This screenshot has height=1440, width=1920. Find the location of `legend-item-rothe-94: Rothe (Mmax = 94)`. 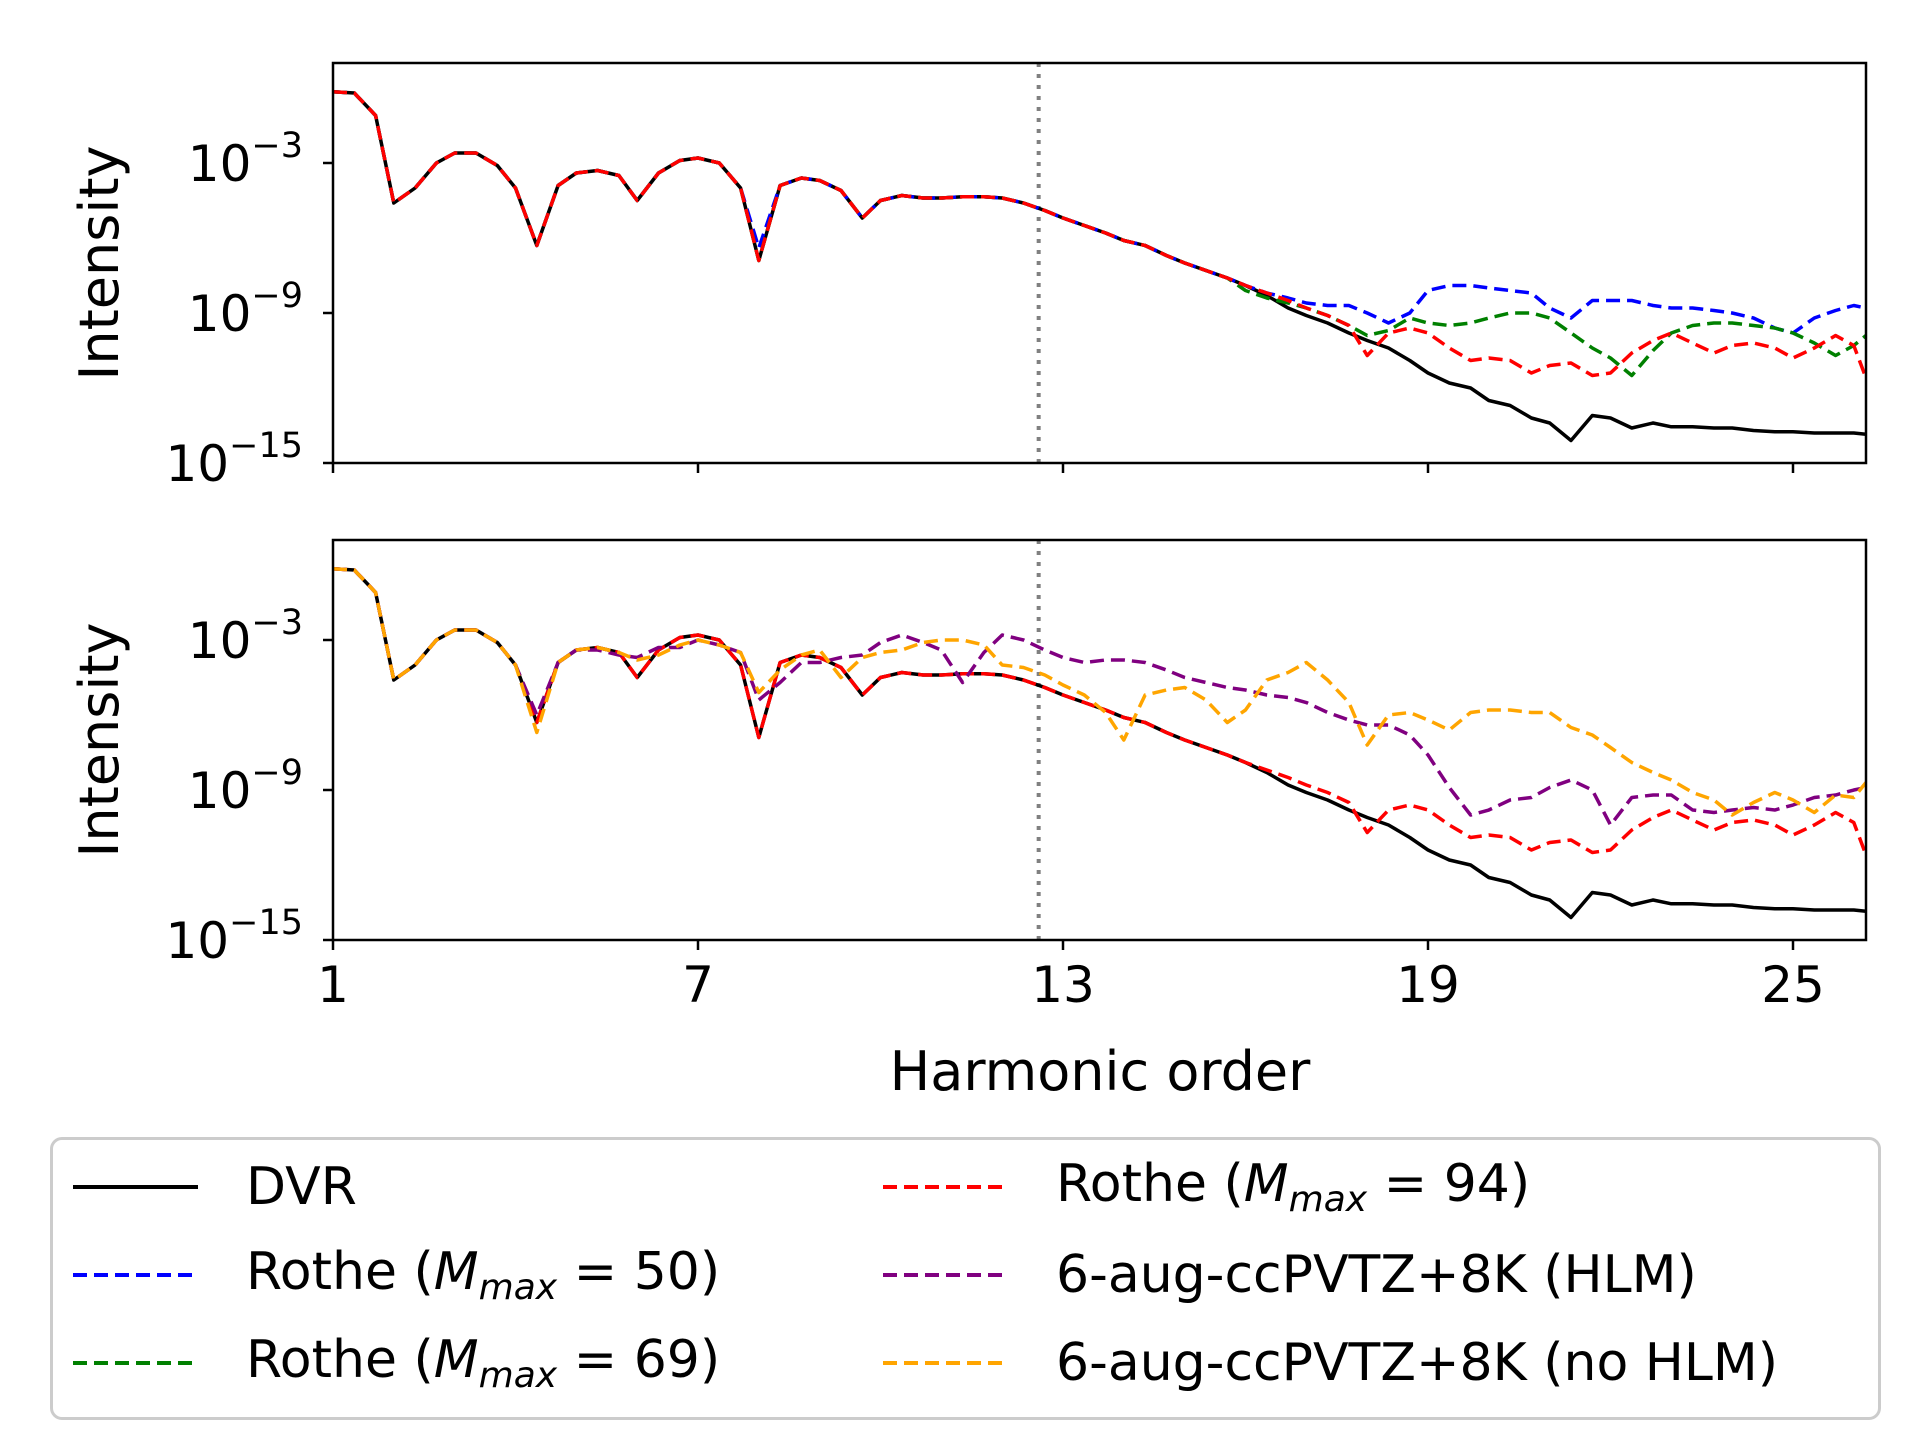

legend-item-rothe-94: Rothe (Mmax = 94) is located at coordinates (1206, 1187).